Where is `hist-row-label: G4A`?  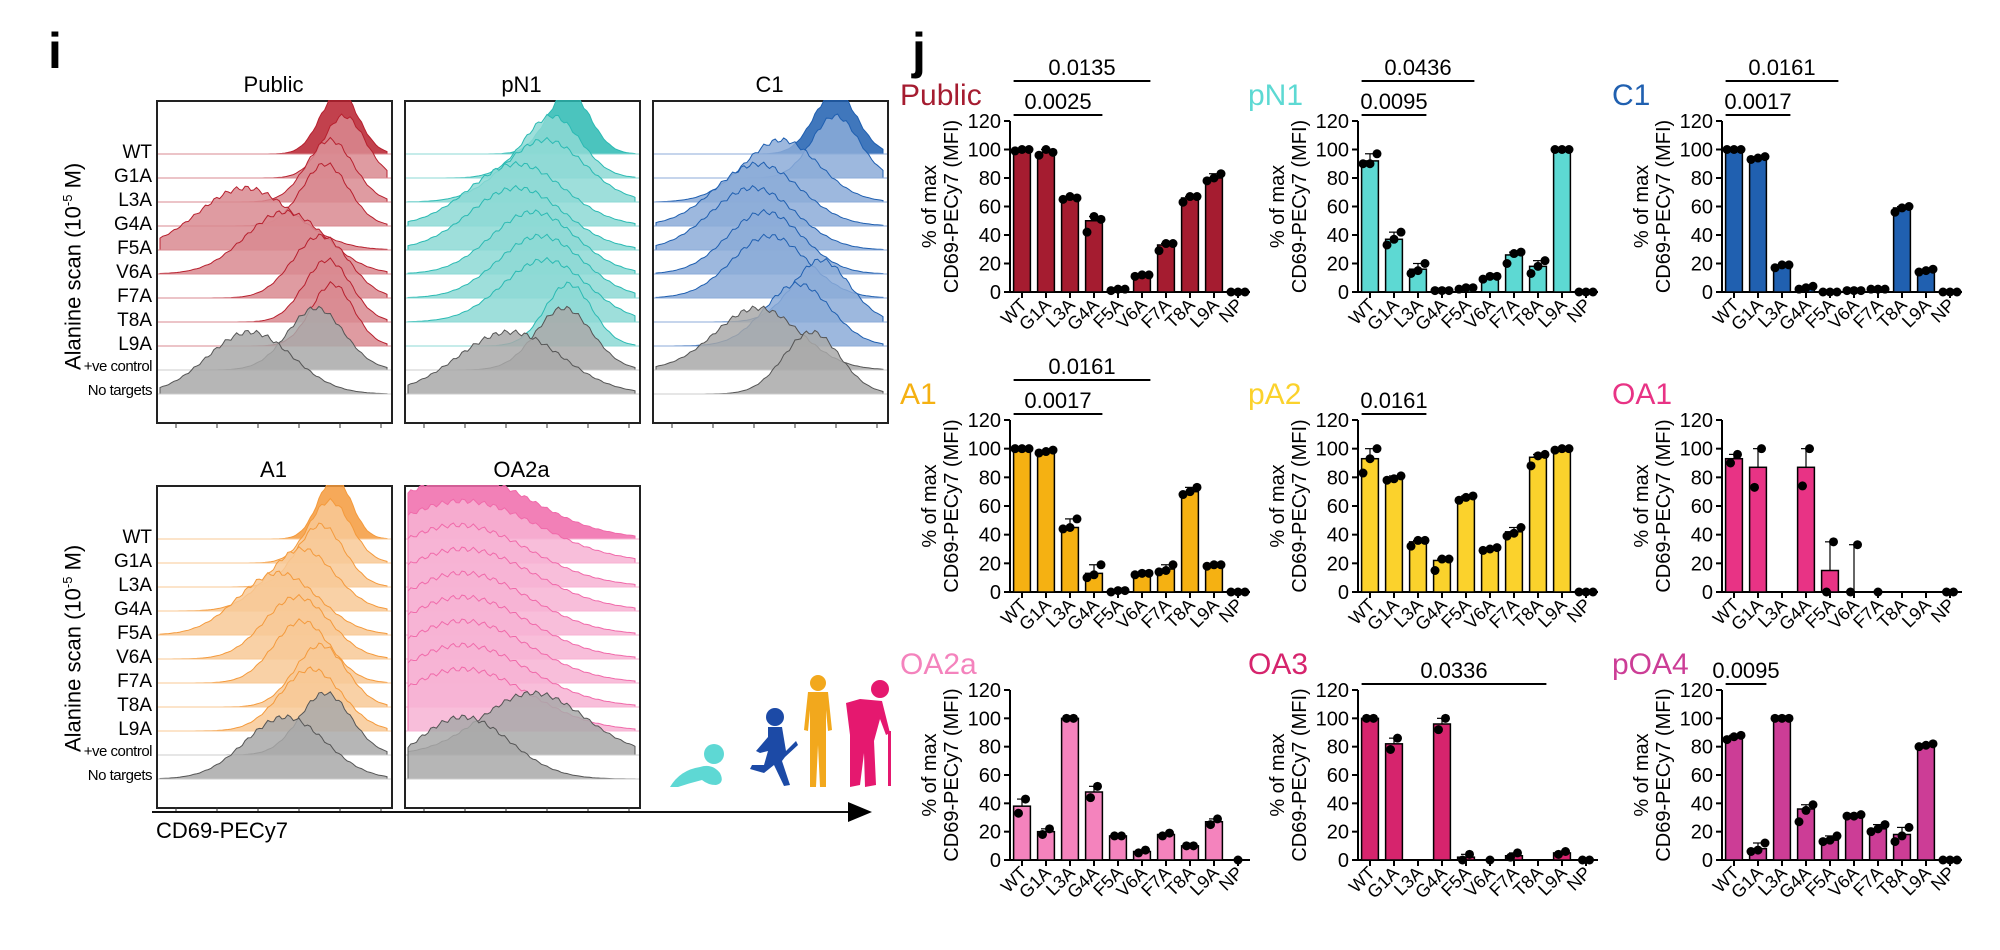 hist-row-label: G4A is located at coordinates (132, 224).